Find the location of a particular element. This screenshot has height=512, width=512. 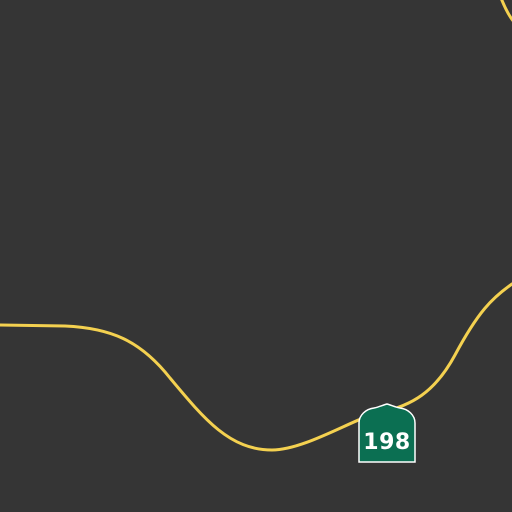

route-198-shield: 198 is located at coordinates (387, 433).